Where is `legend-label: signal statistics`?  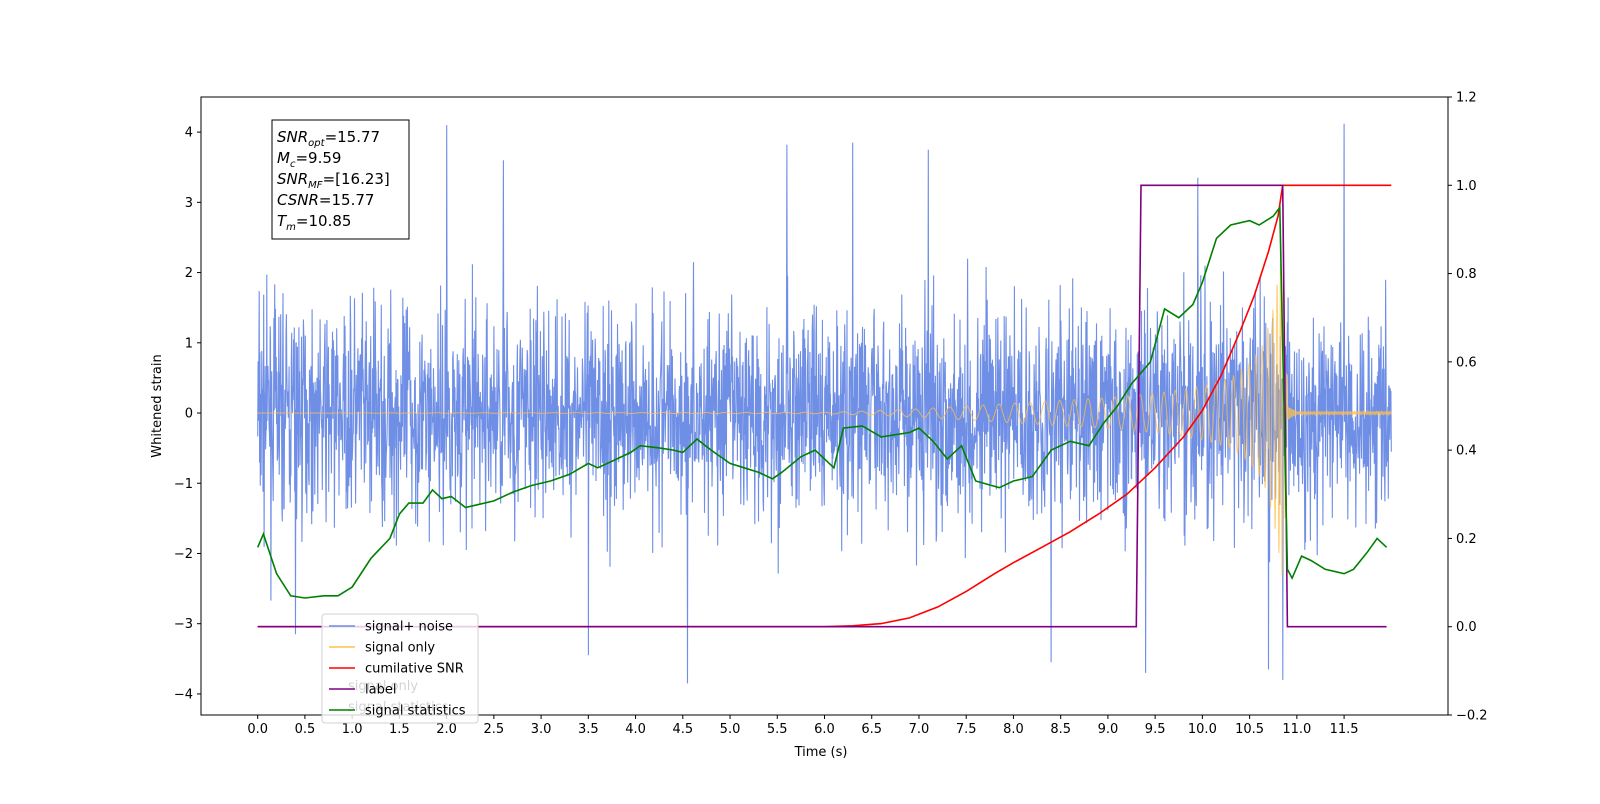 legend-label: signal statistics is located at coordinates (415, 711).